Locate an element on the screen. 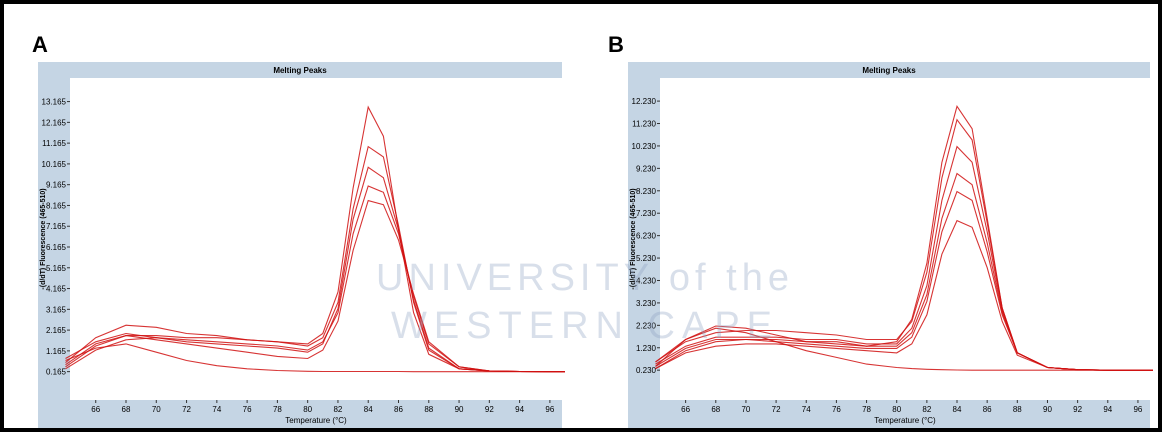  y-tick-label: 9.165 is located at coordinates (56, 185).